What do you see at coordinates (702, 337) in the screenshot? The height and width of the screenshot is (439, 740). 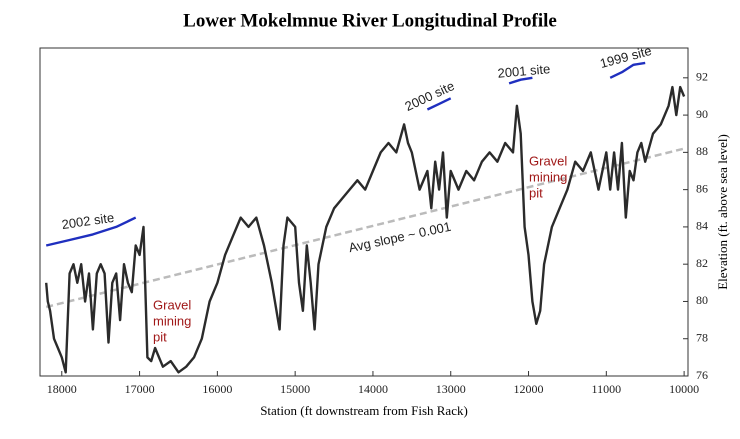 I see `y-tick-label: 78` at bounding box center [702, 337].